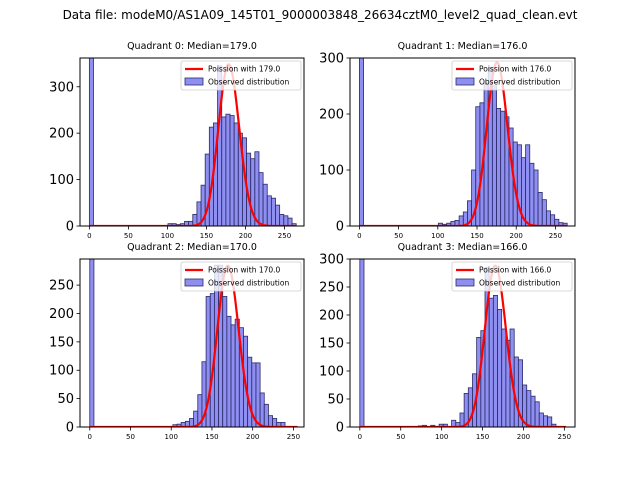  Describe the element at coordinates (284, 236) in the screenshot. I see `x-tick-label: 250` at that location.